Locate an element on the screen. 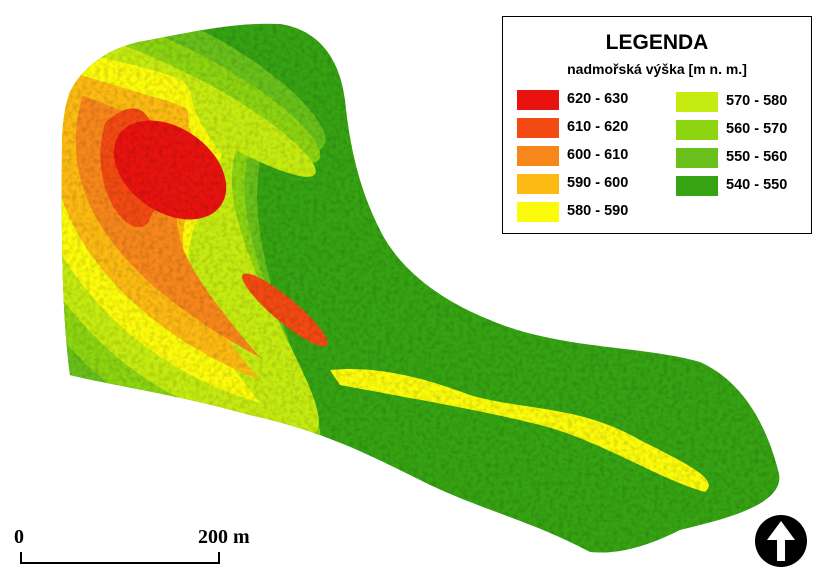 The height and width of the screenshot is (582, 827). legend-label: 600 - 610 is located at coordinates (598, 155).